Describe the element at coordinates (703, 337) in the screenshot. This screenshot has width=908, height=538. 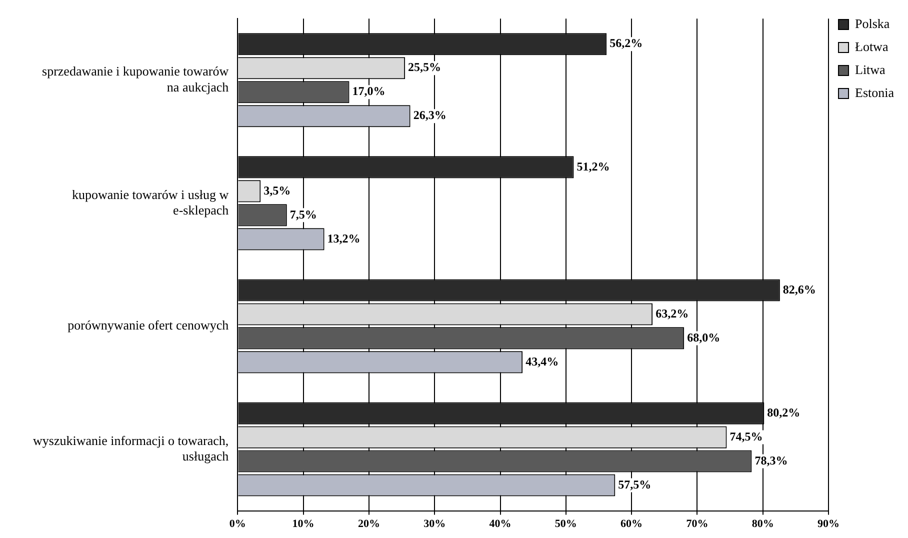
I see `data-label: 68,0%` at that location.